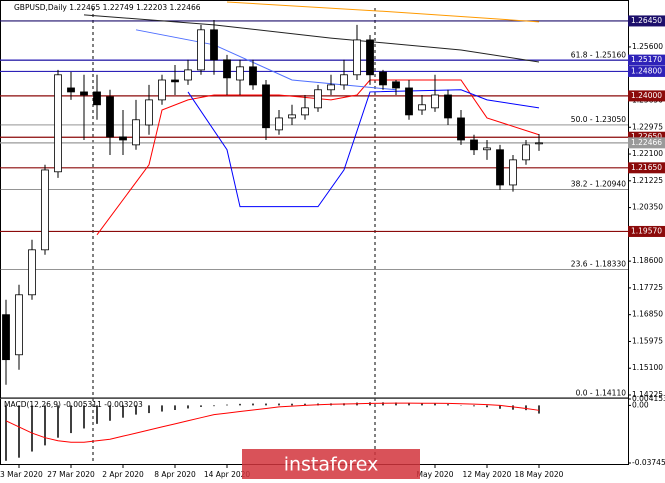  I want to click on level-label: 1.24000, so click(646, 95).